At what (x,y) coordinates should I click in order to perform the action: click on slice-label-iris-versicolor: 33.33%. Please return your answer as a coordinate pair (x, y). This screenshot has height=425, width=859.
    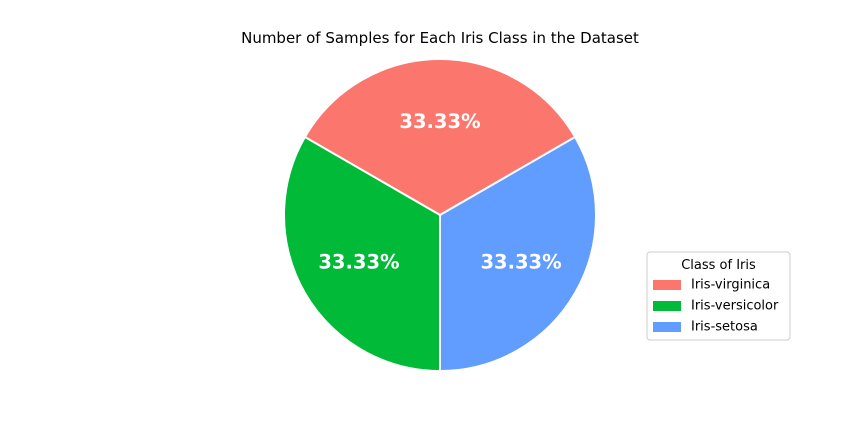
    Looking at the image, I should click on (358, 261).